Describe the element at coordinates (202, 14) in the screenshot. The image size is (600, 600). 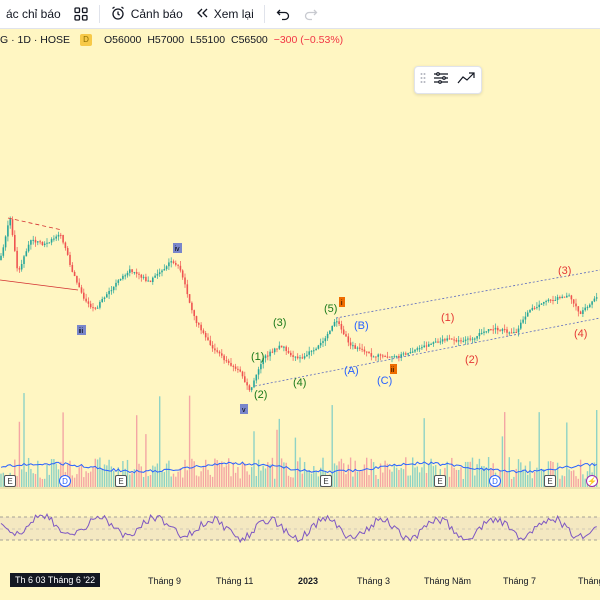
I see `rewind-icon` at that location.